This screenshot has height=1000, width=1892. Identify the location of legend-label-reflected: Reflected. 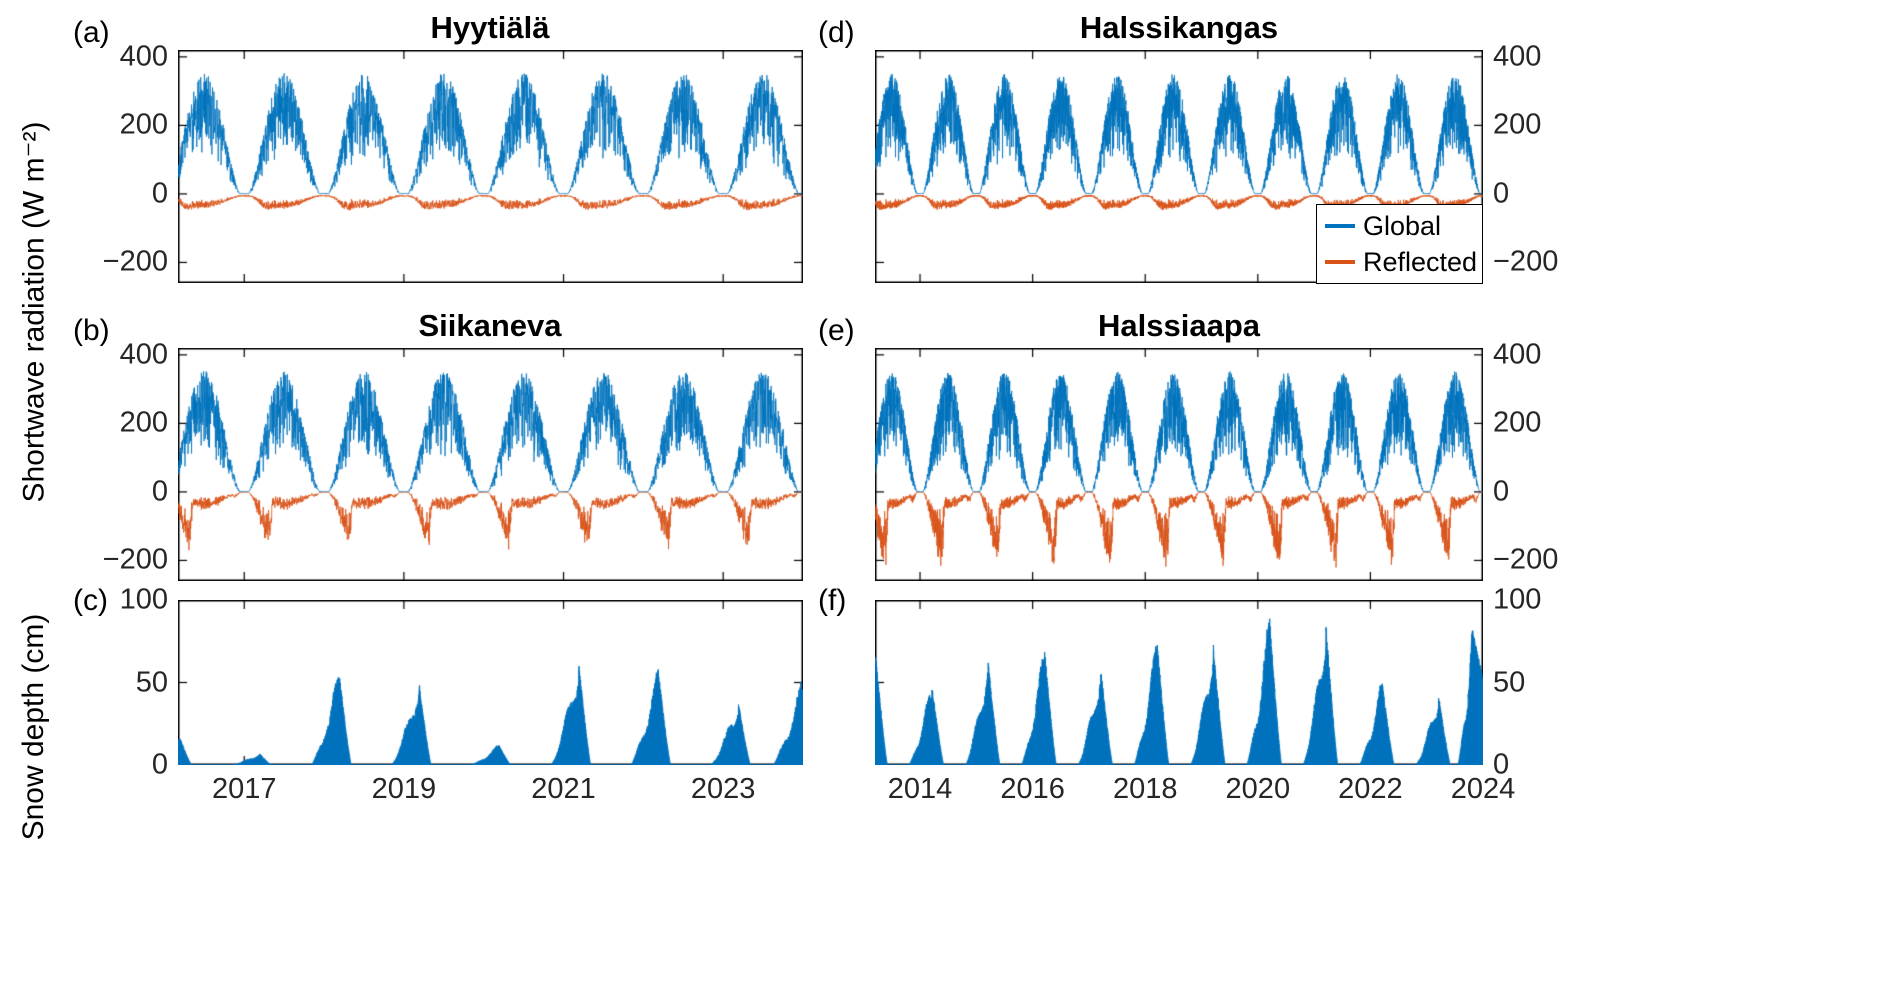
(1420, 261).